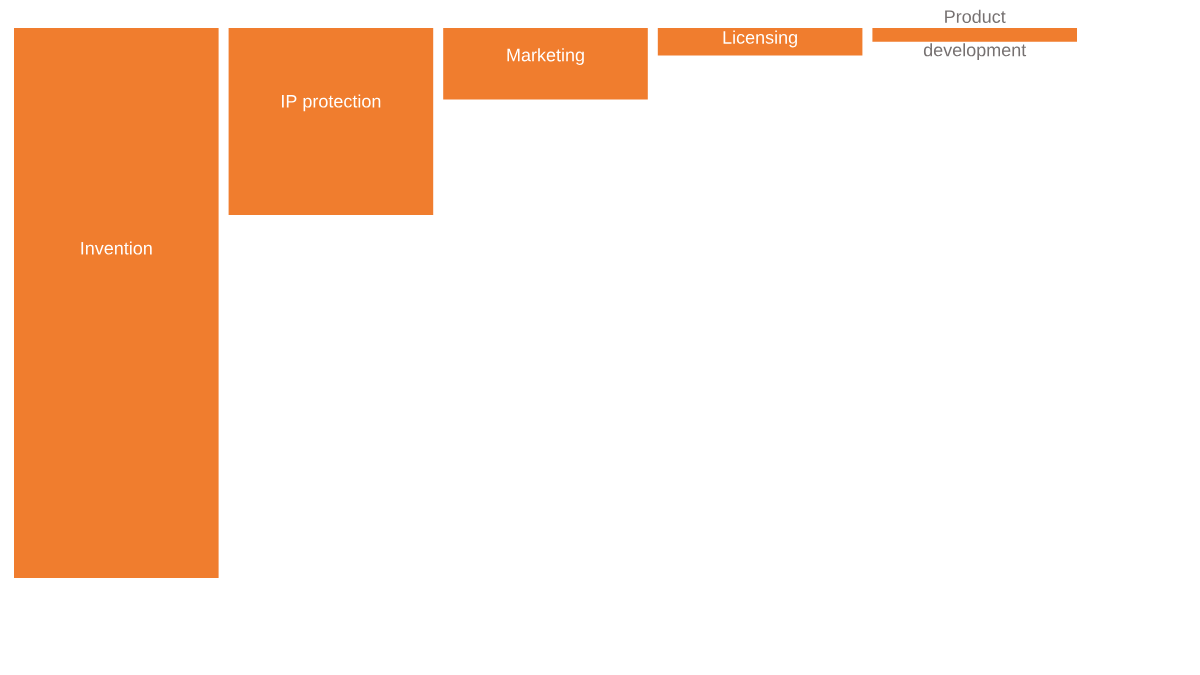 Image resolution: width=1200 pixels, height=675 pixels. What do you see at coordinates (760, 39) in the screenshot?
I see `x-tick-label: Licensing` at bounding box center [760, 39].